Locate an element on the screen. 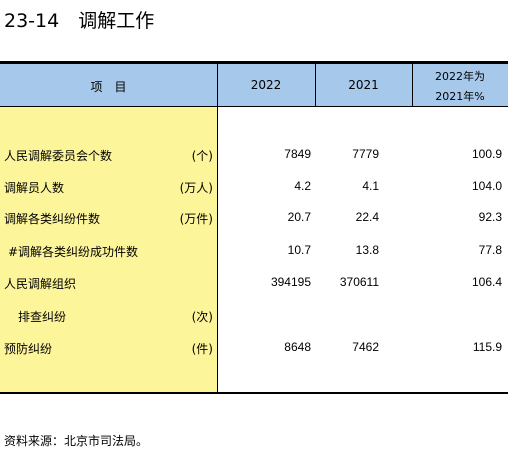 Image resolution: width=508 pixels, height=459 pixels. header-bg is located at coordinates (254, 85).